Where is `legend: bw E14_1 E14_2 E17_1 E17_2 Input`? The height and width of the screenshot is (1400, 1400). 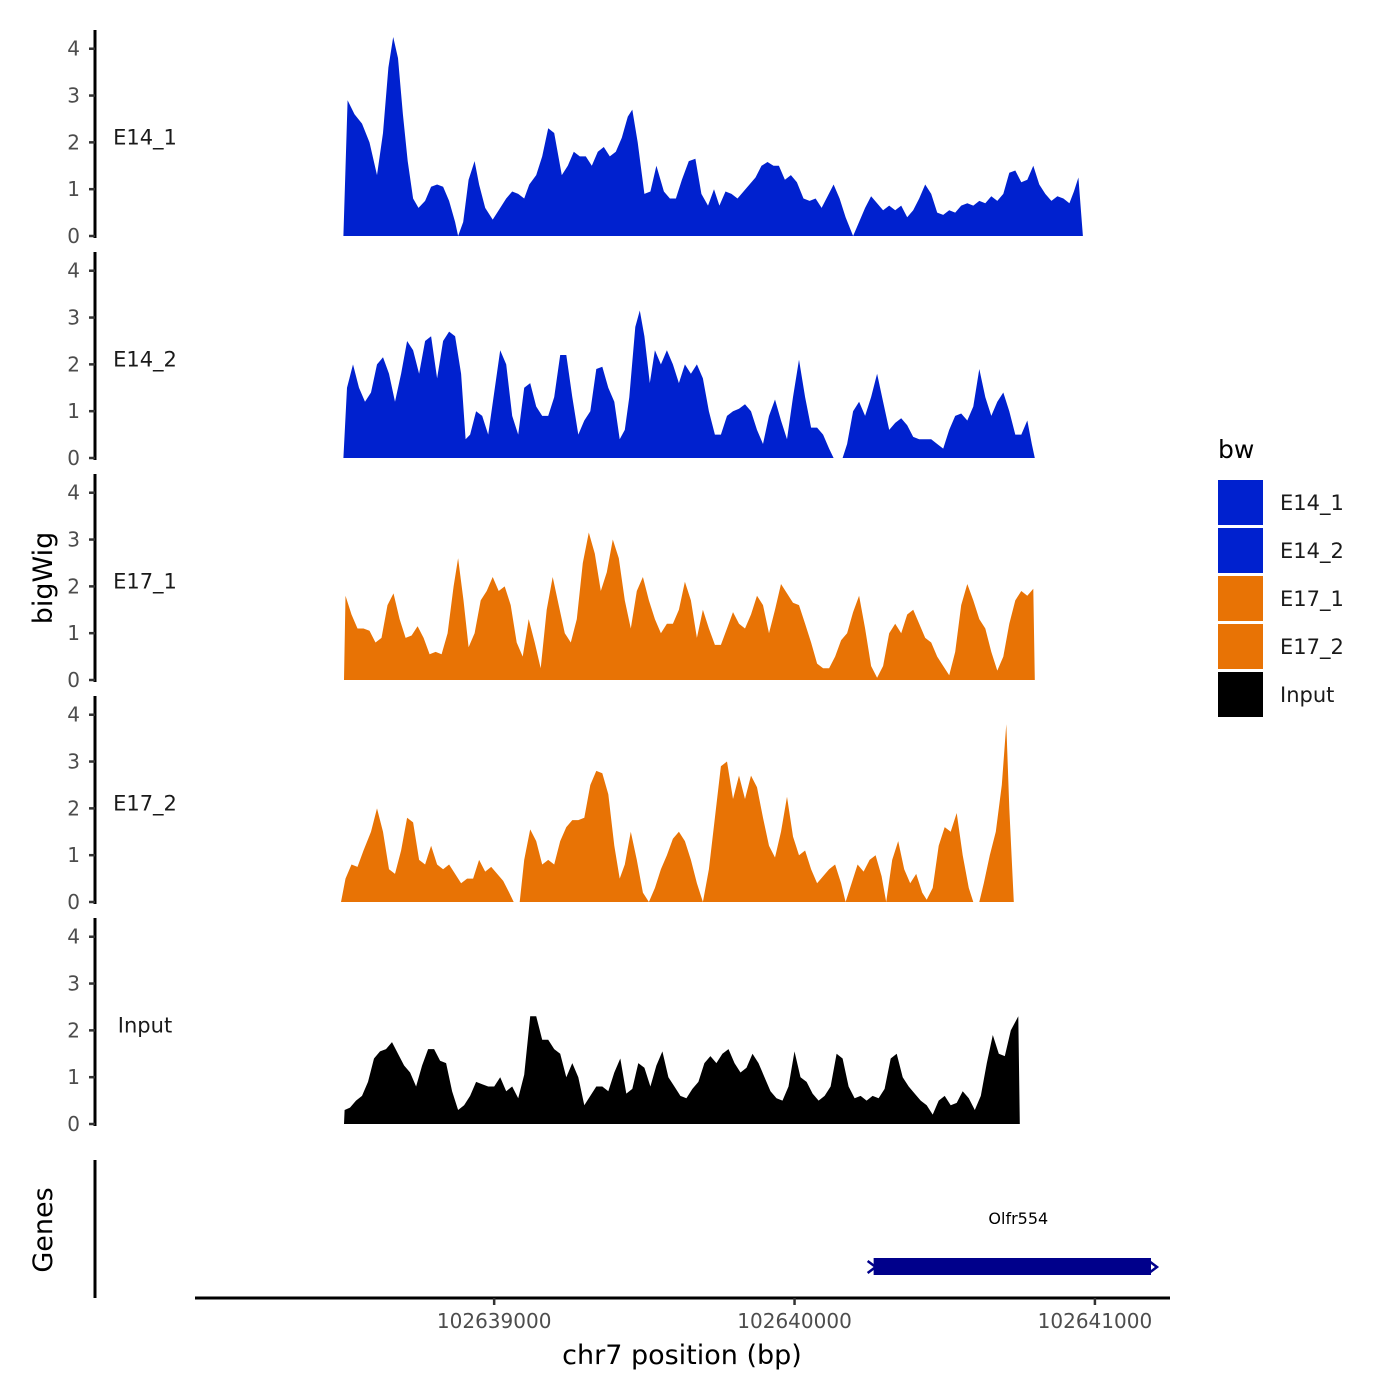 legend: bw E14_1 E14_2 E17_1 E17_2 Input is located at coordinates (1281, 576).